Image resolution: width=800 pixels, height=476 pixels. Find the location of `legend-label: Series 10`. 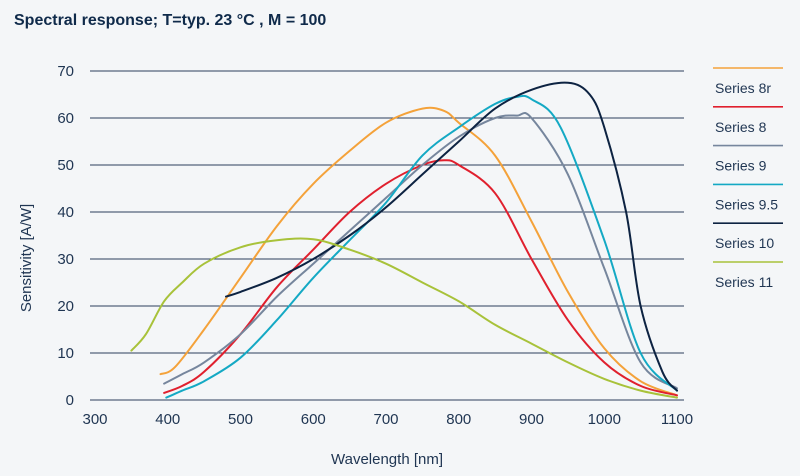

legend-label: Series 10 is located at coordinates (744, 243).